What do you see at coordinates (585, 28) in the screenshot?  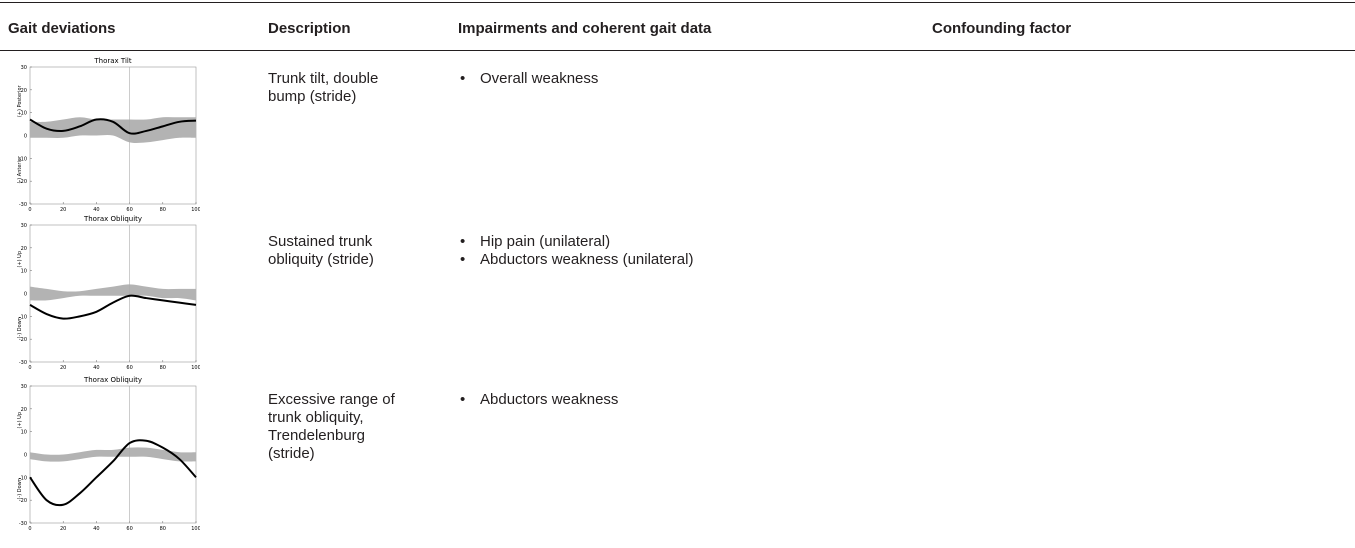 I see `header: Impairments and coherent gait data` at bounding box center [585, 28].